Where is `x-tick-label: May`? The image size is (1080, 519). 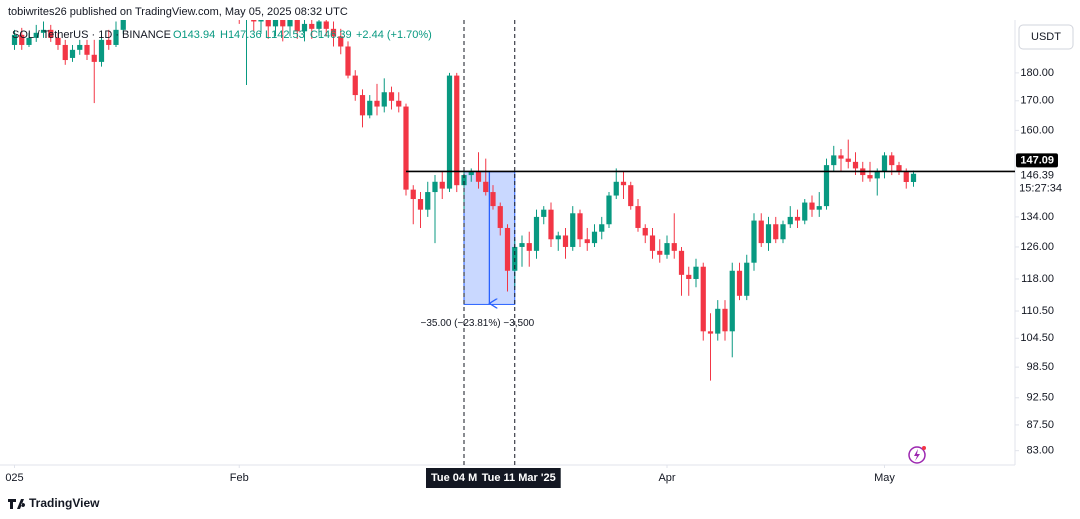
x-tick-label: May is located at coordinates (884, 478).